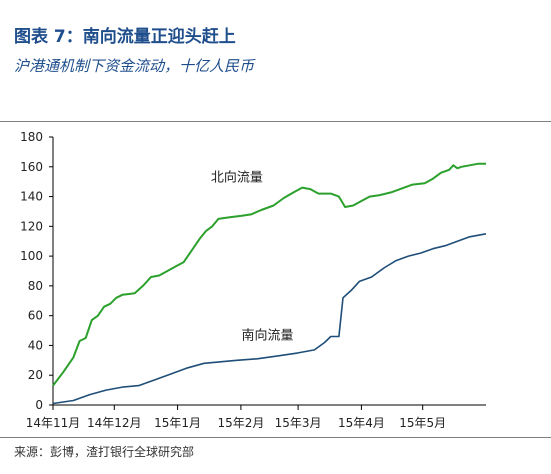 The height and width of the screenshot is (474, 551). What do you see at coordinates (114, 423) in the screenshot?
I see `x-tick-label: 14年12月` at bounding box center [114, 423].